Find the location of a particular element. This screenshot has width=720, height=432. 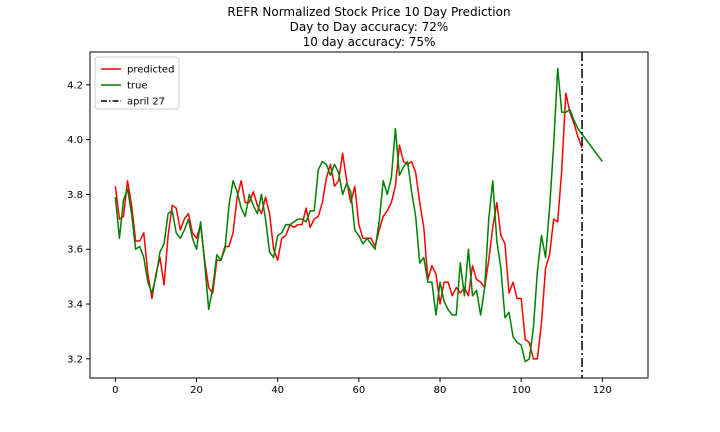

y-tick-label: 3.8 is located at coordinates (75, 195).